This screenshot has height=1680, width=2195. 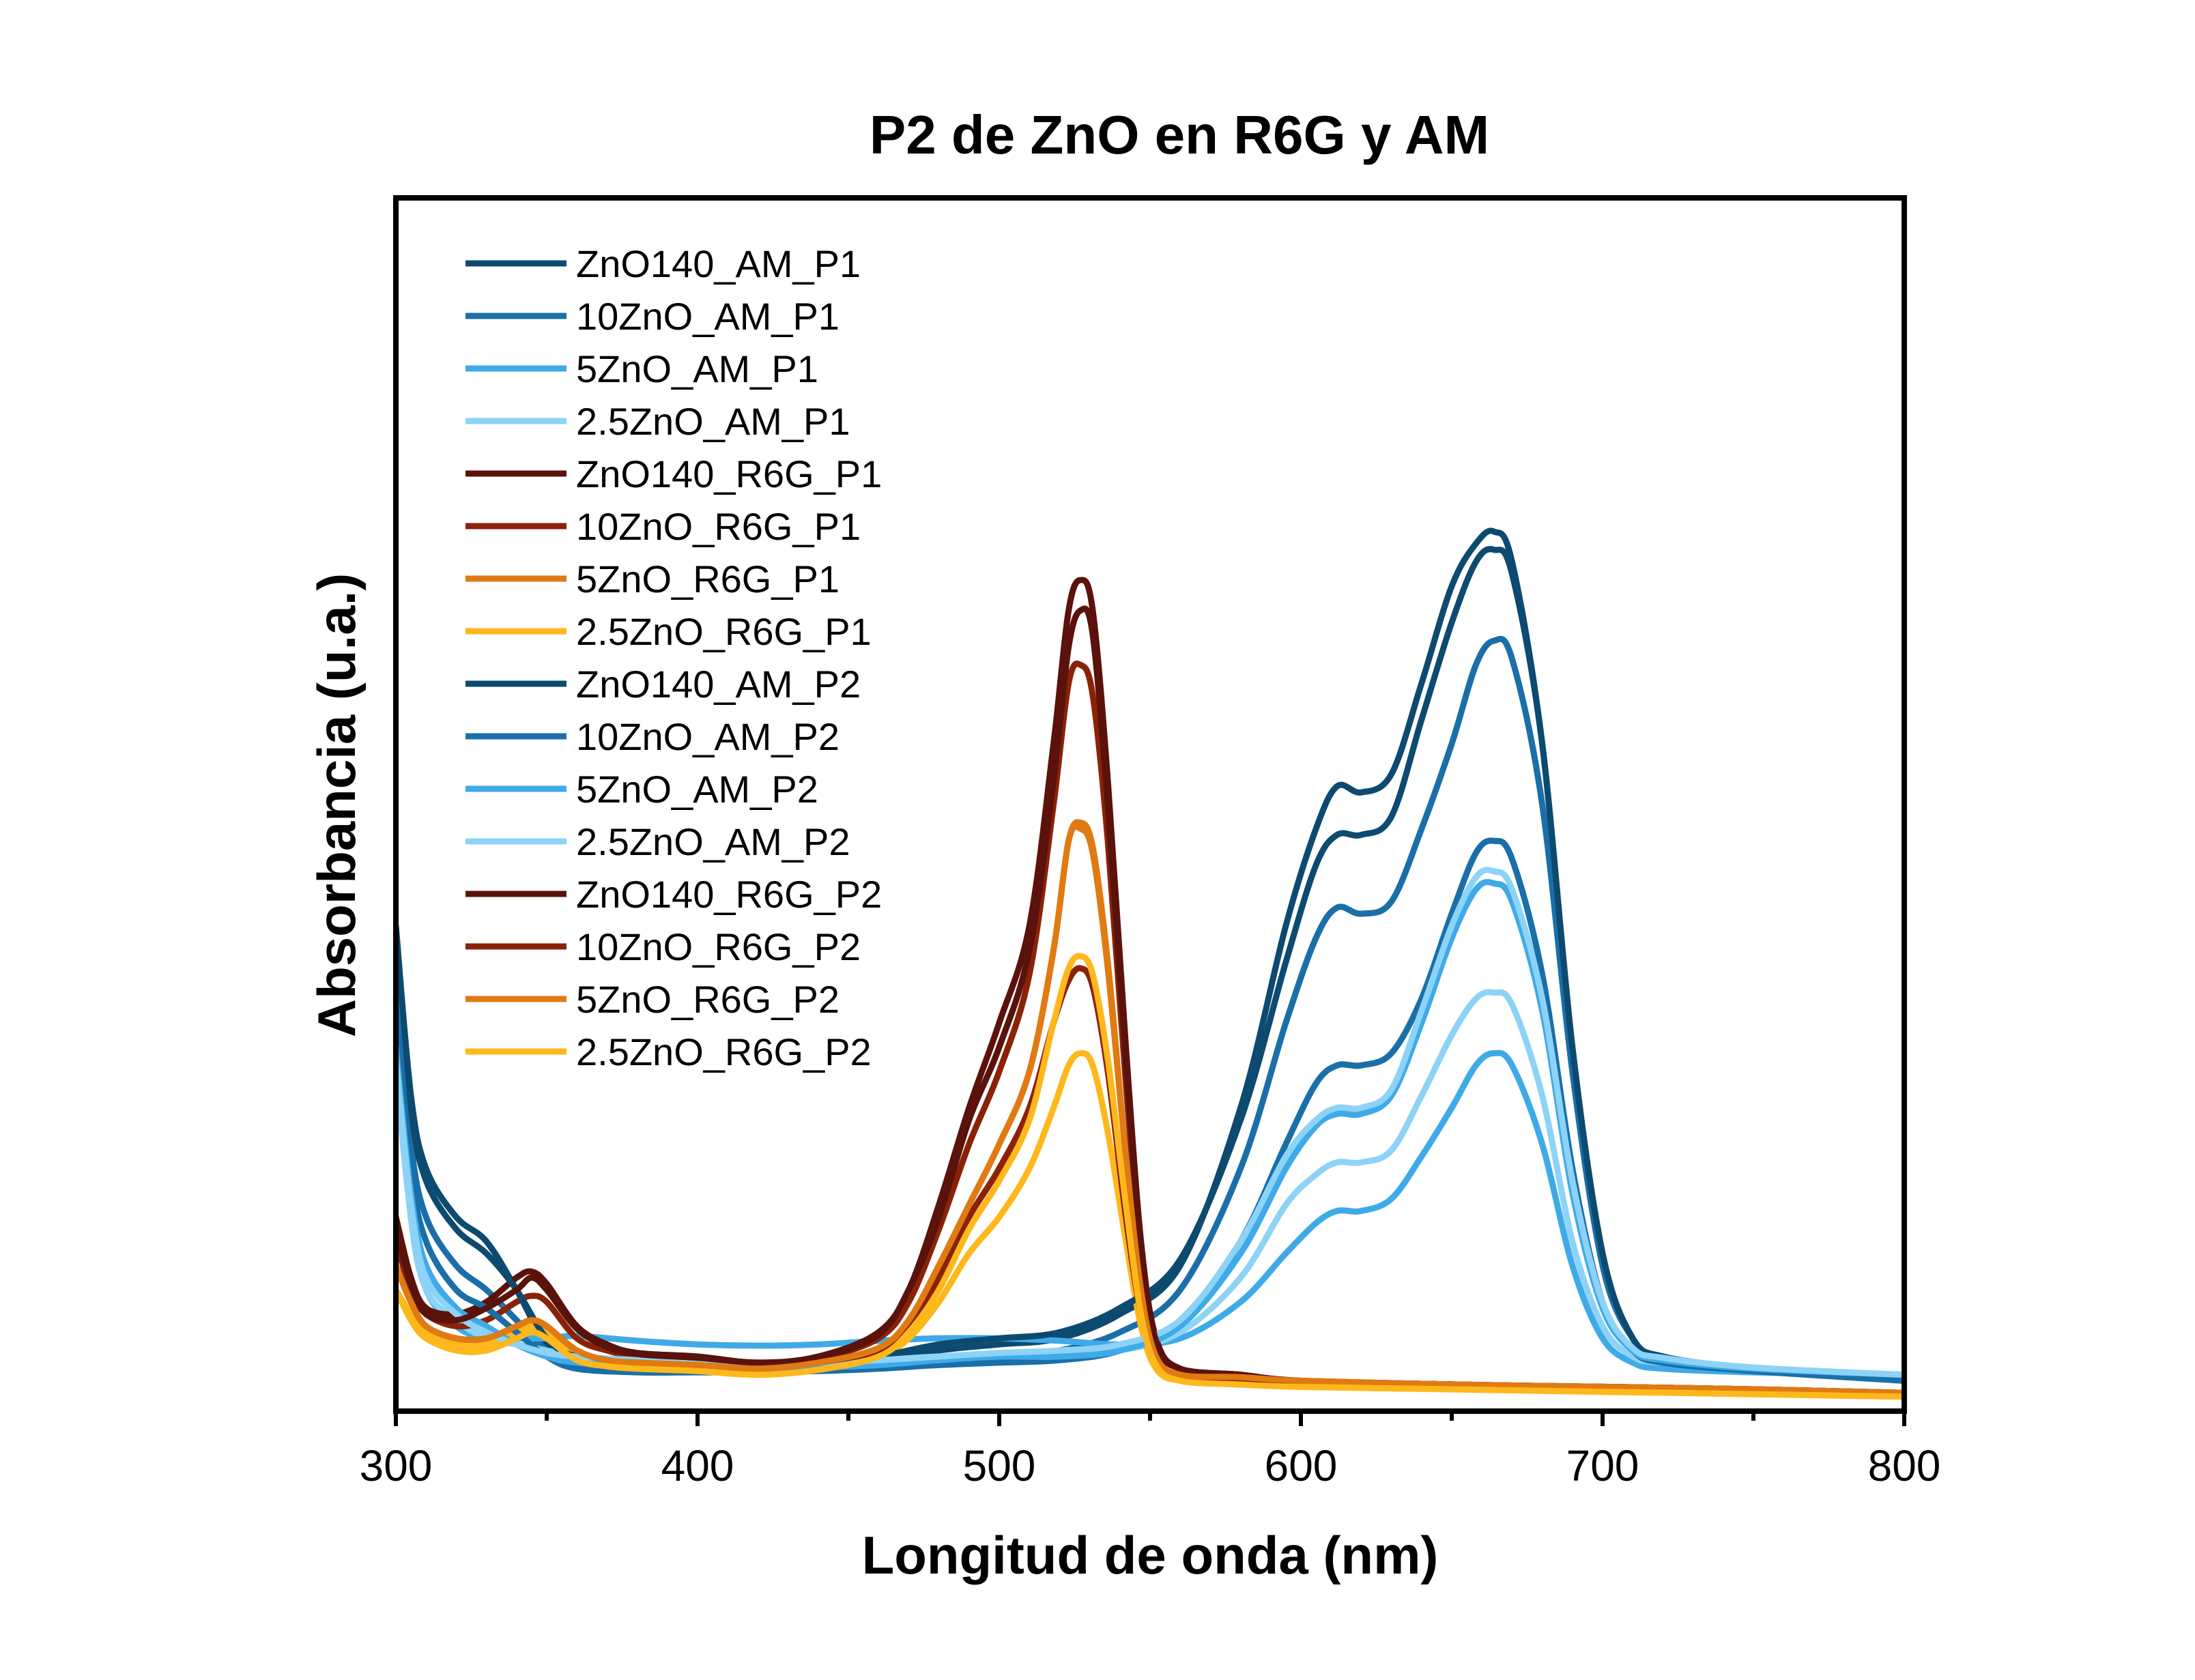 I want to click on x-tick-label: 500, so click(x=1000, y=1466).